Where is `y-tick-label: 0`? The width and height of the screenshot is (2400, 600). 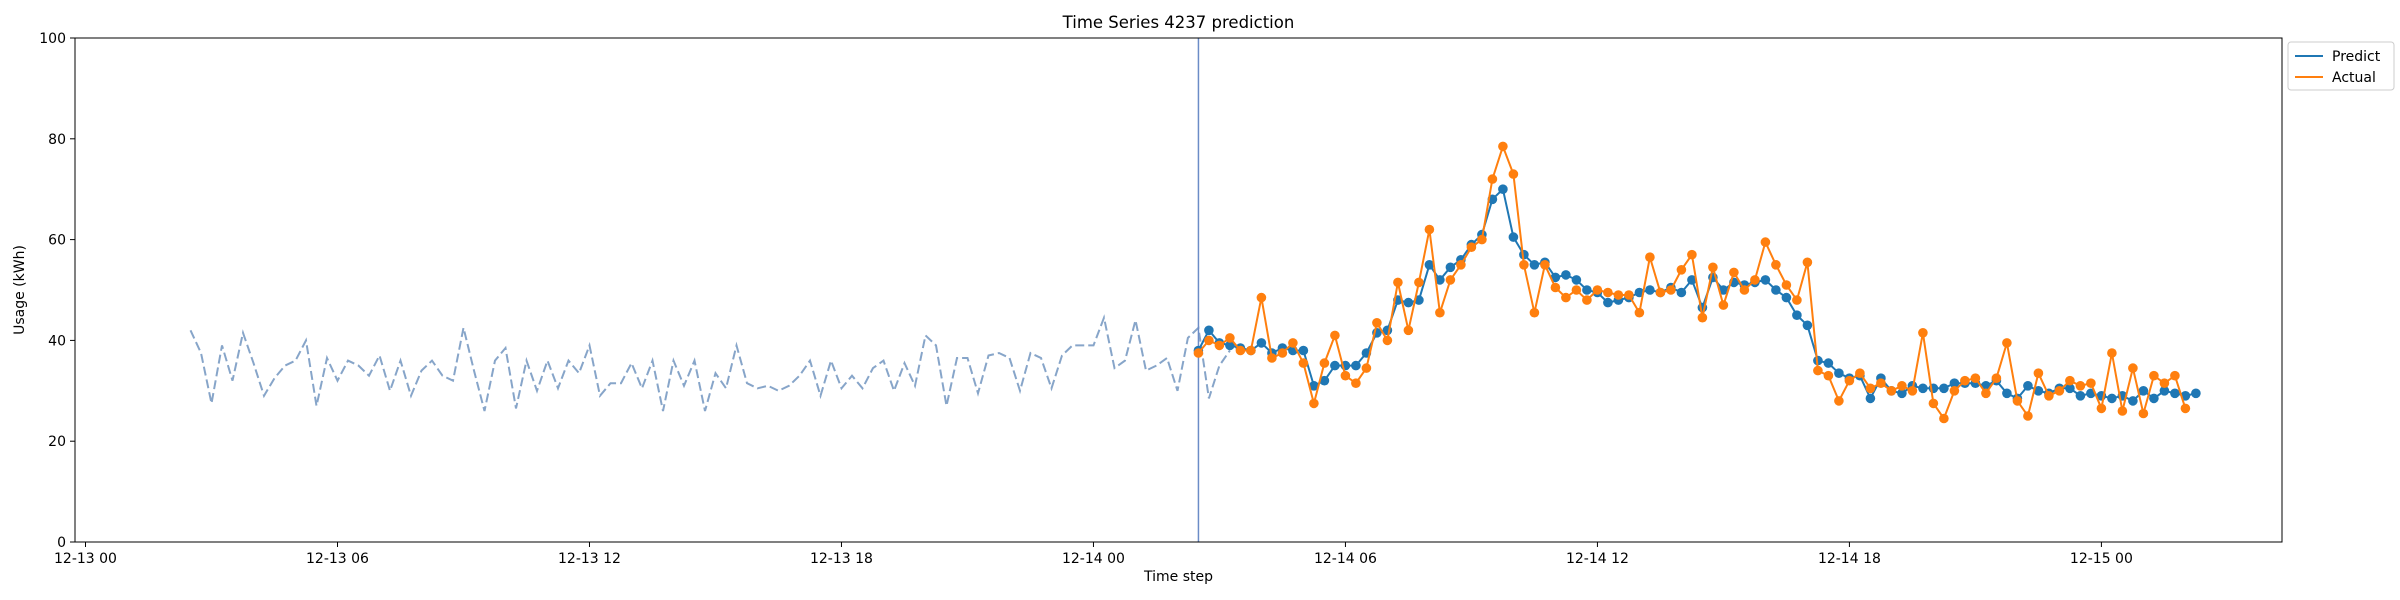 y-tick-label: 0 is located at coordinates (61, 543).